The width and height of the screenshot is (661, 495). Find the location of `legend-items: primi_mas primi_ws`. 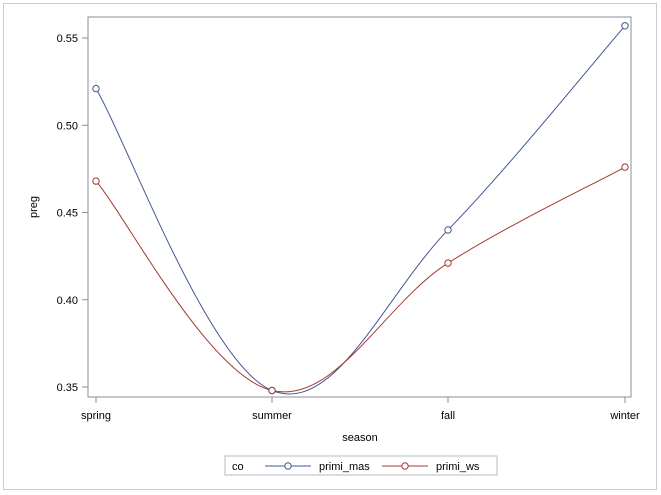

legend-items: primi_mas primi_ws is located at coordinates (372, 467).